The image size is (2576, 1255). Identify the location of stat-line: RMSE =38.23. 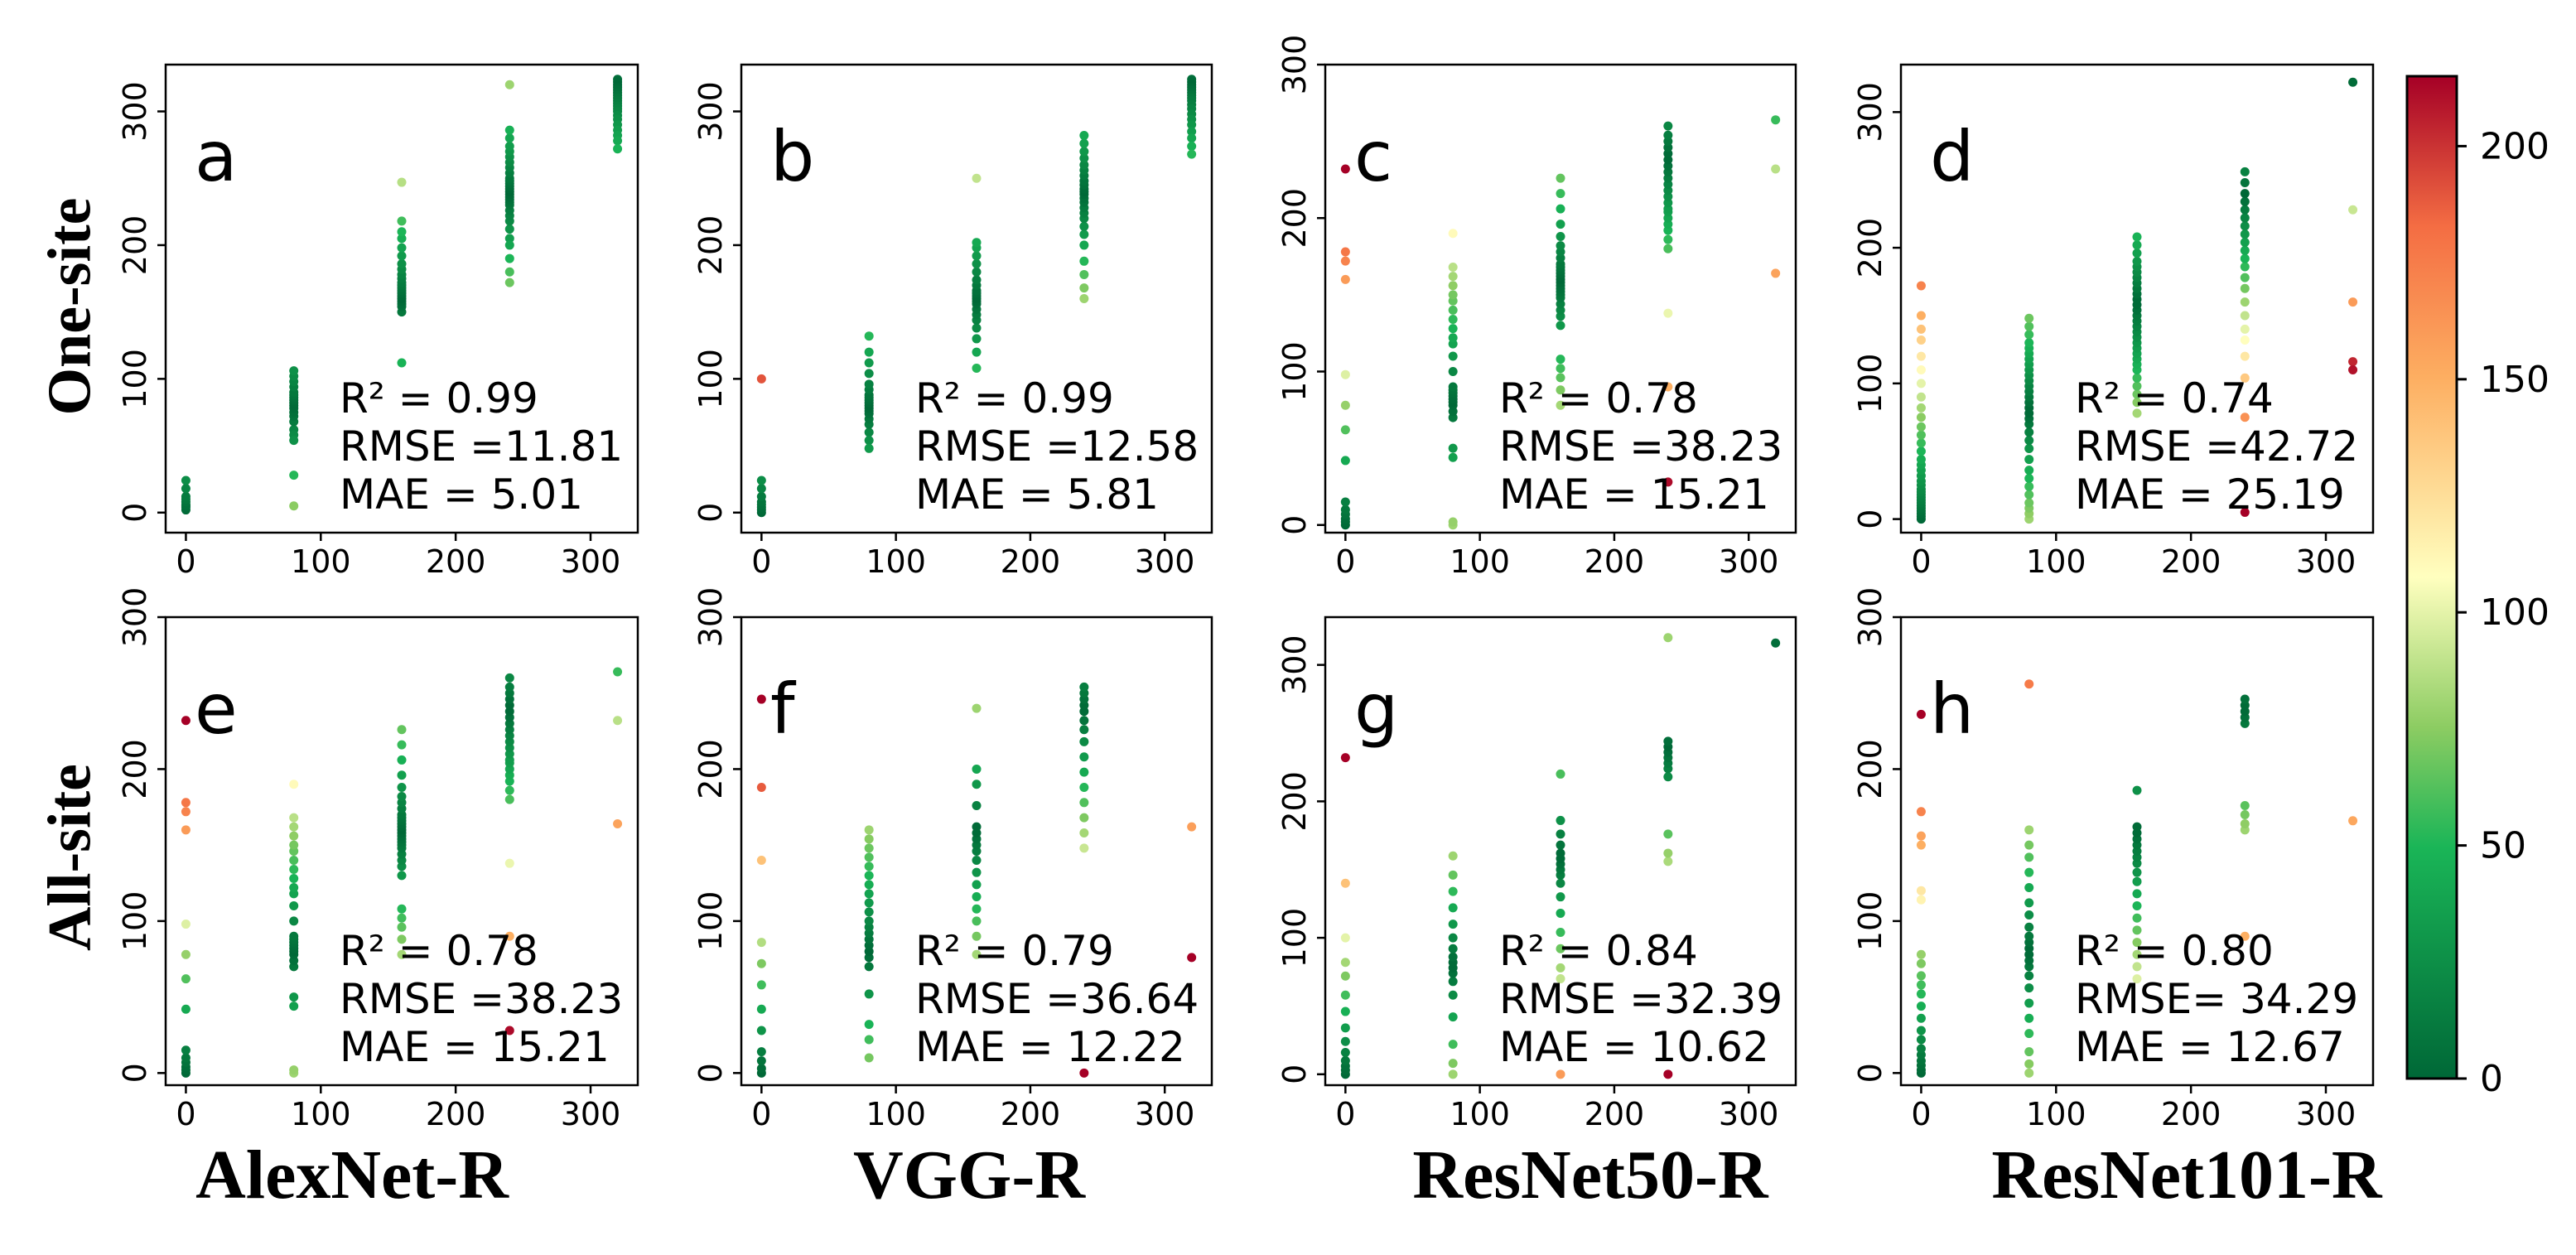
(482, 999).